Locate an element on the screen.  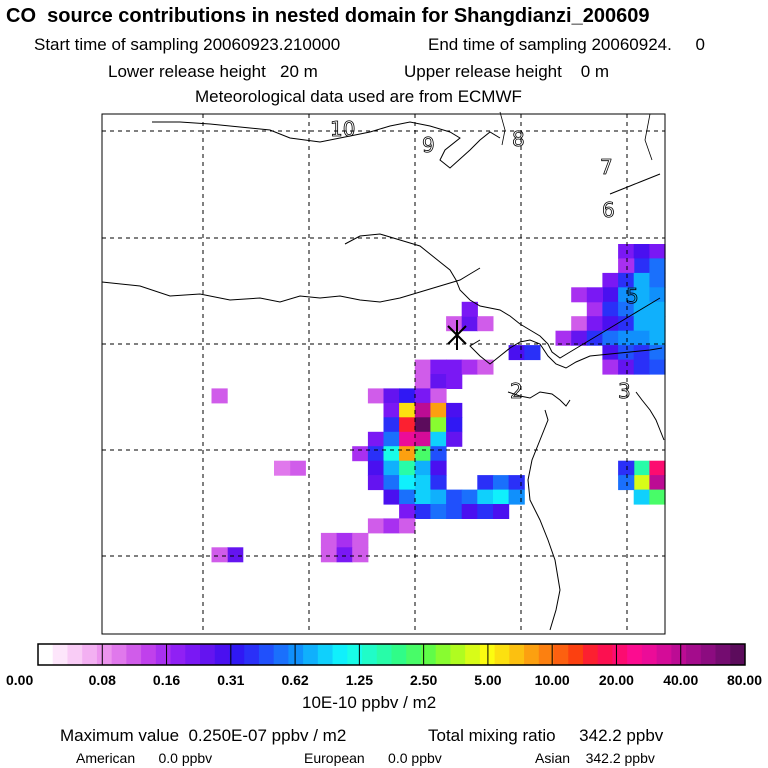
colorbar-tick-label: 5.00 is located at coordinates (487, 680).